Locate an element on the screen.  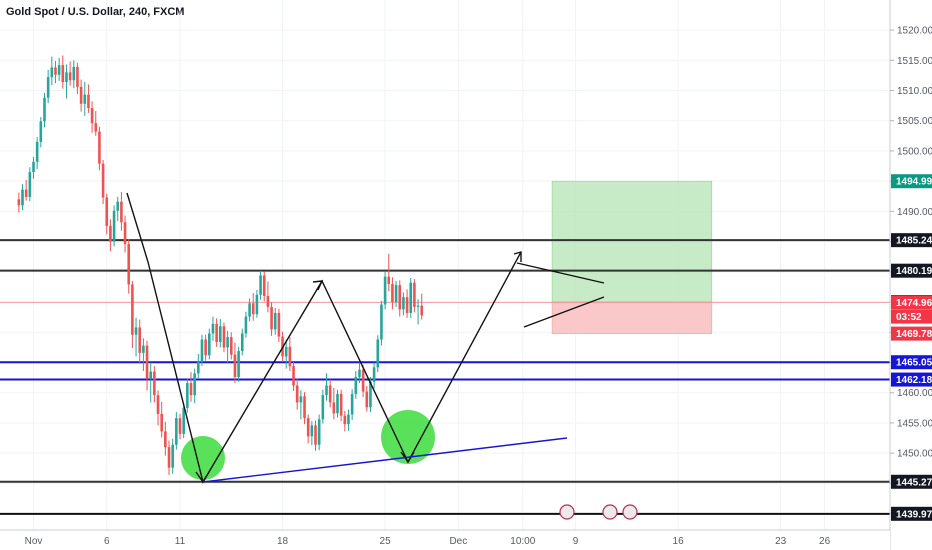
time-tick-label: 11 is located at coordinates (180, 541).